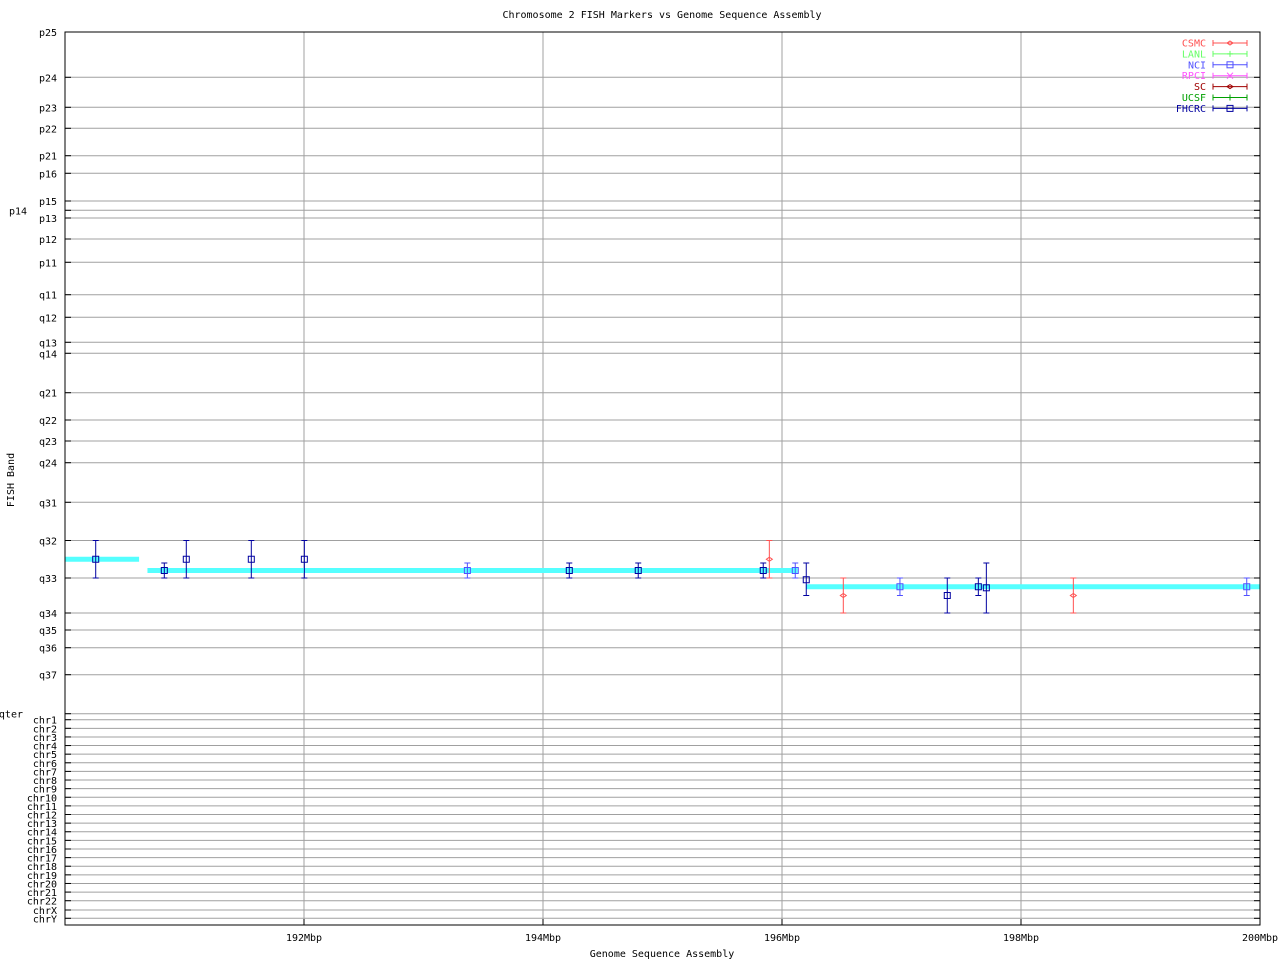  Describe the element at coordinates (1191, 109) in the screenshot. I see `legend-label: FHCRC` at that location.